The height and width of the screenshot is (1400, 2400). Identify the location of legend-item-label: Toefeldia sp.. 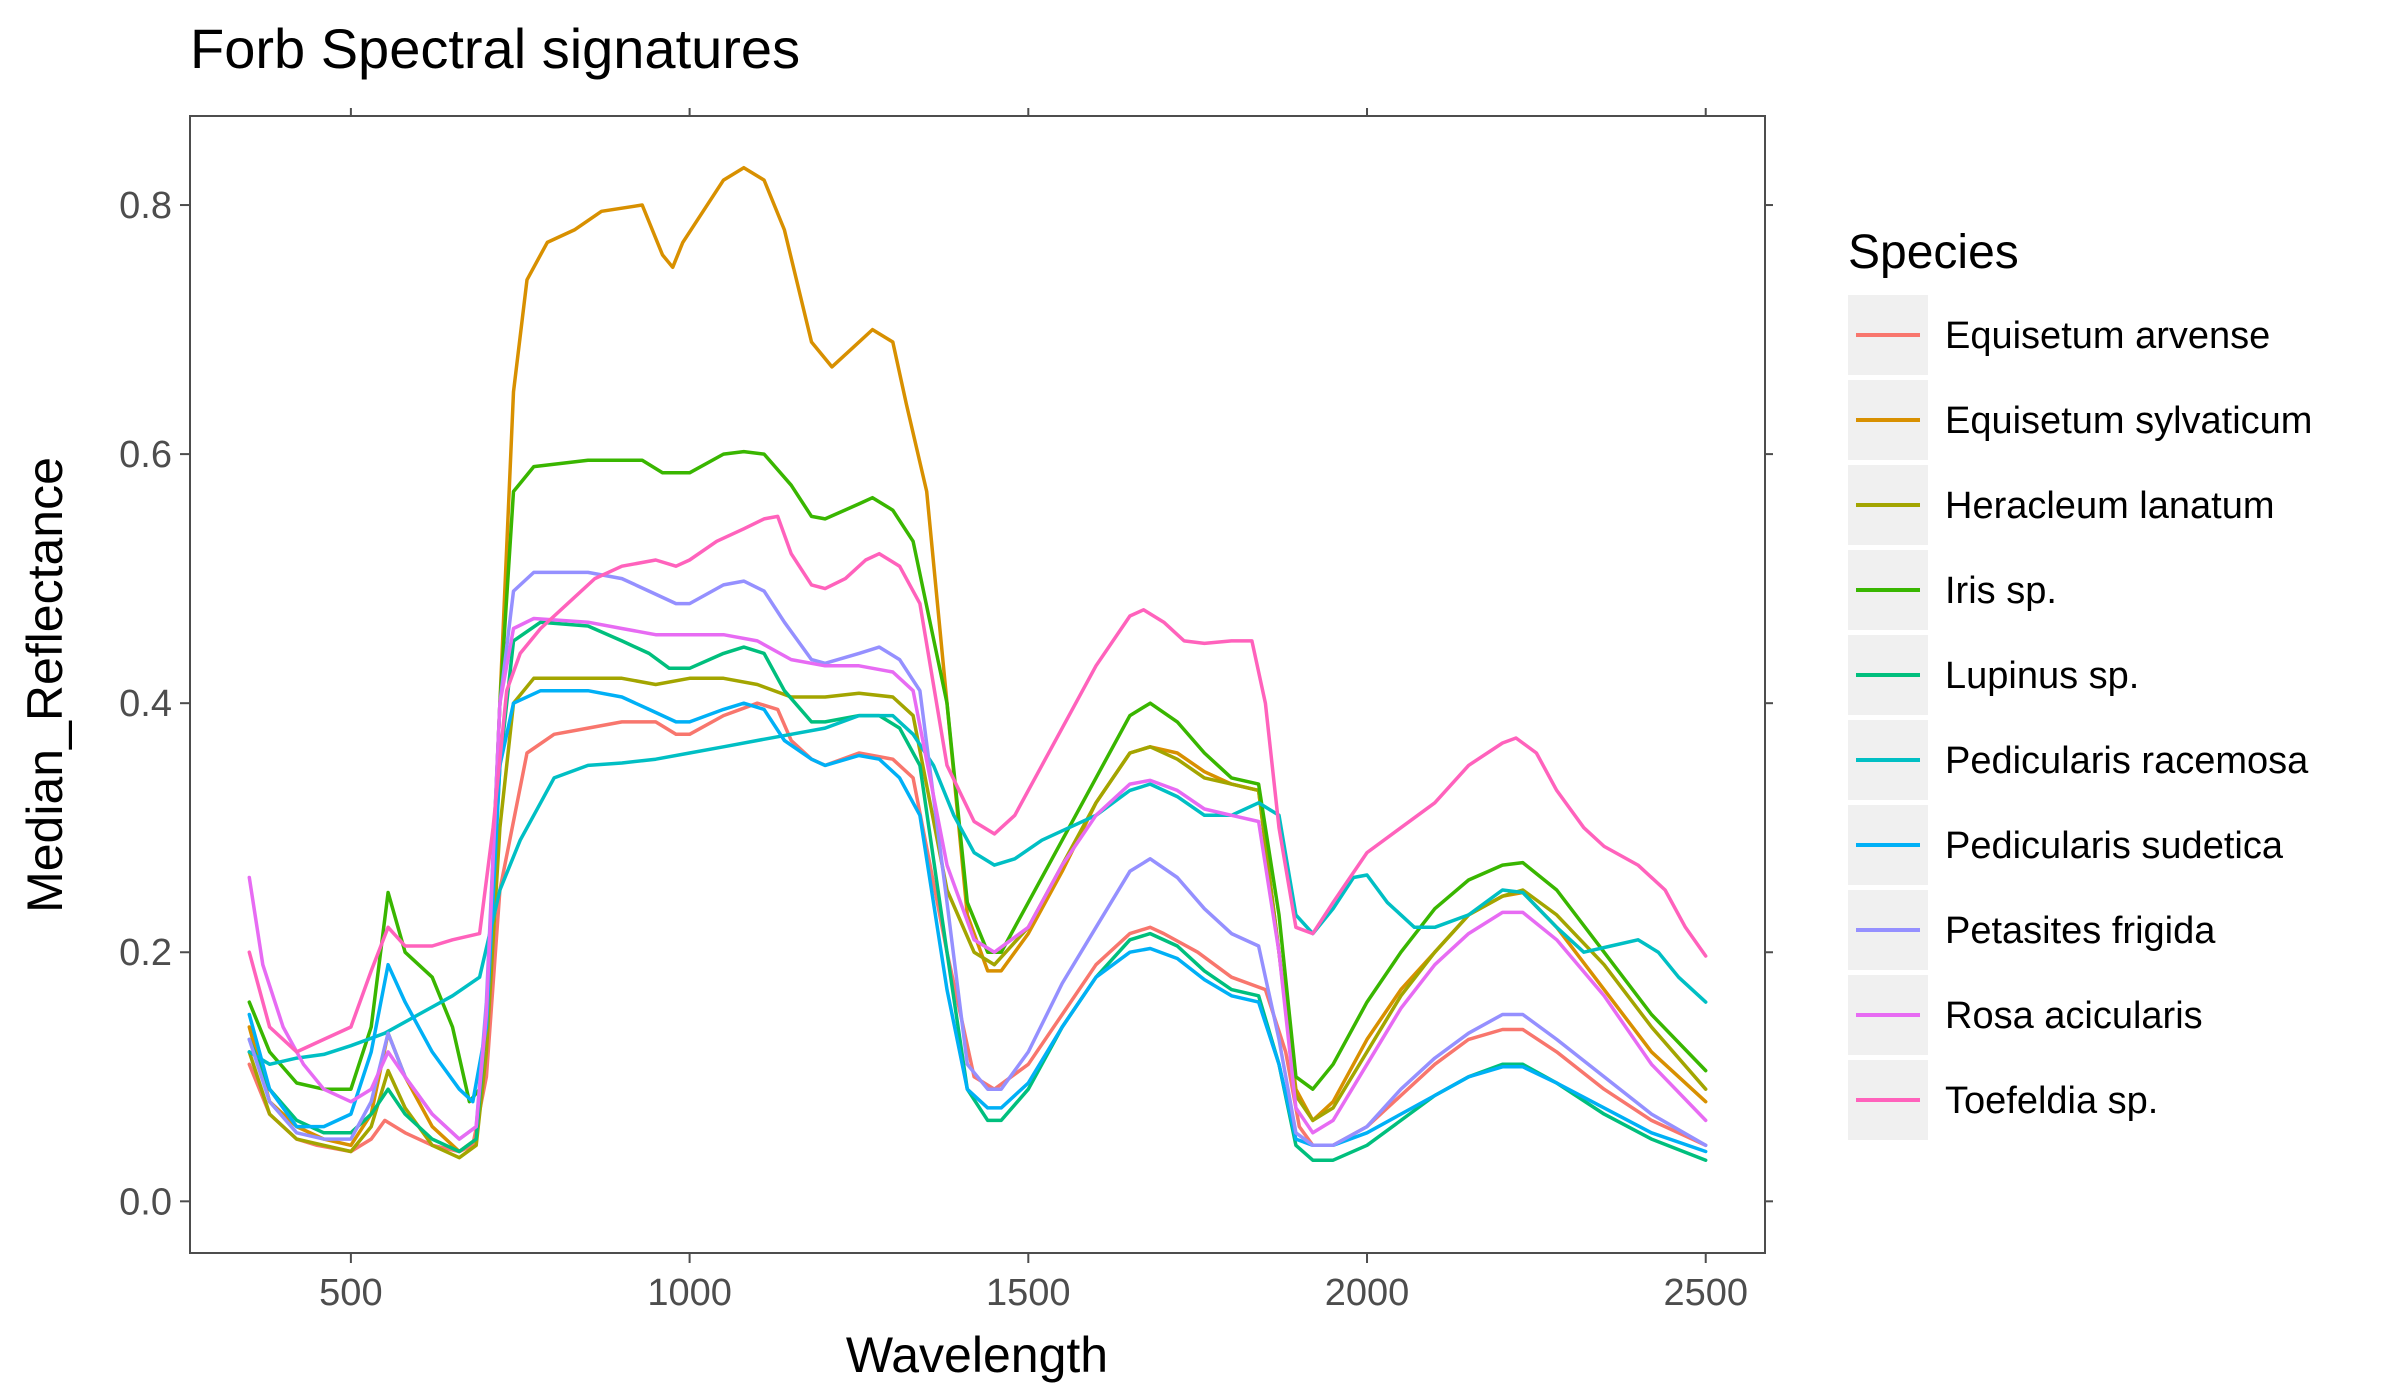
(2051, 1101).